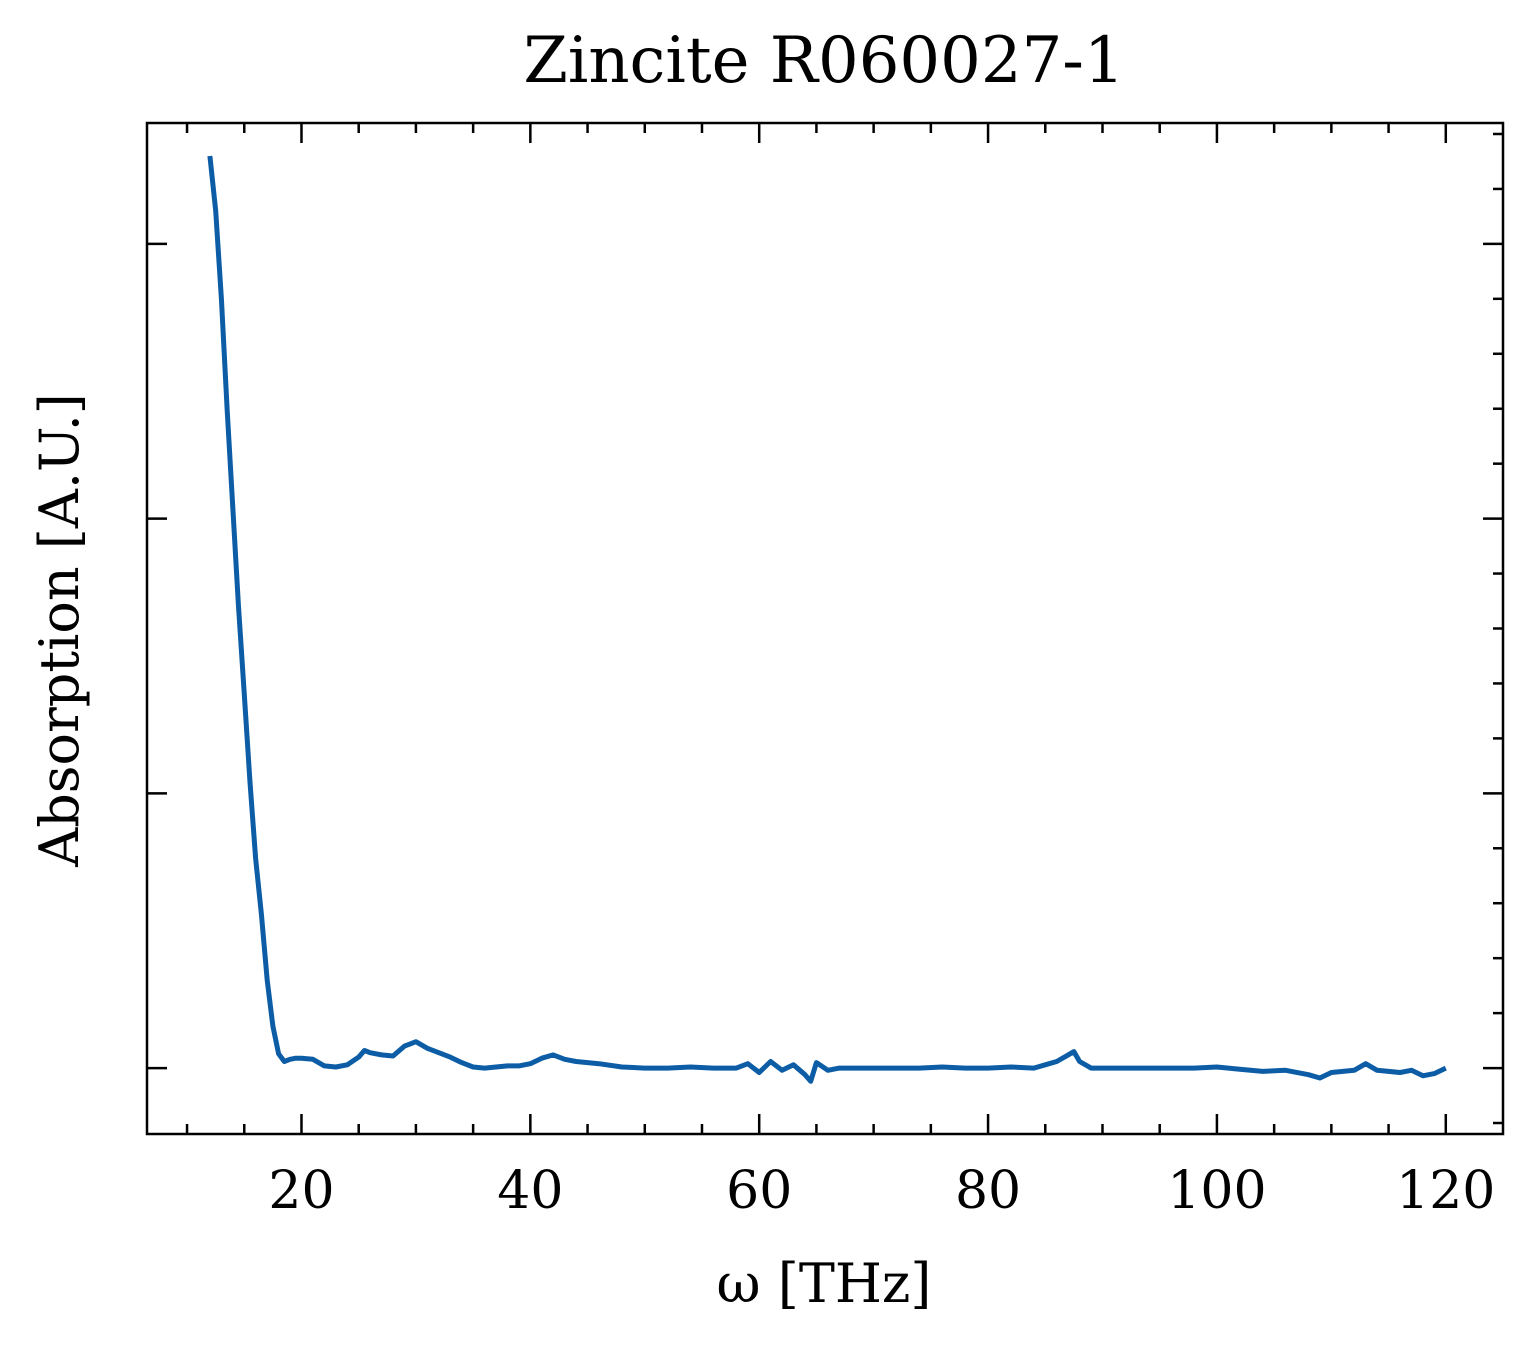 This screenshot has width=1527, height=1345. Describe the element at coordinates (881, 1191) in the screenshot. I see `x-tick-labels: 20 40 60 80 100 120` at that location.